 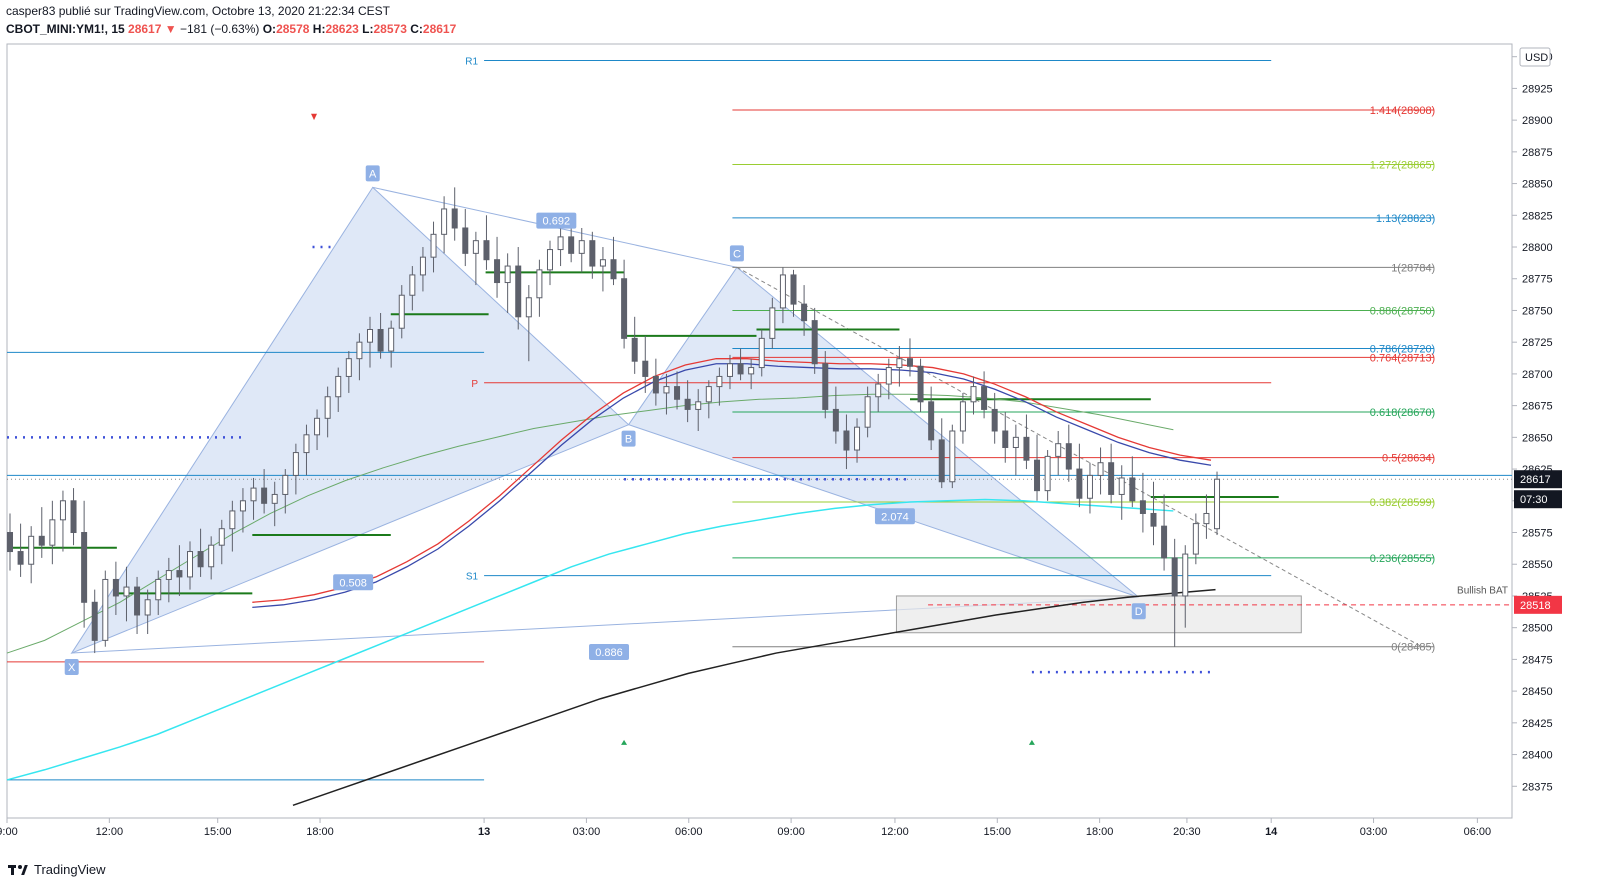 I want to click on pivot-label: R1, so click(x=471, y=61).